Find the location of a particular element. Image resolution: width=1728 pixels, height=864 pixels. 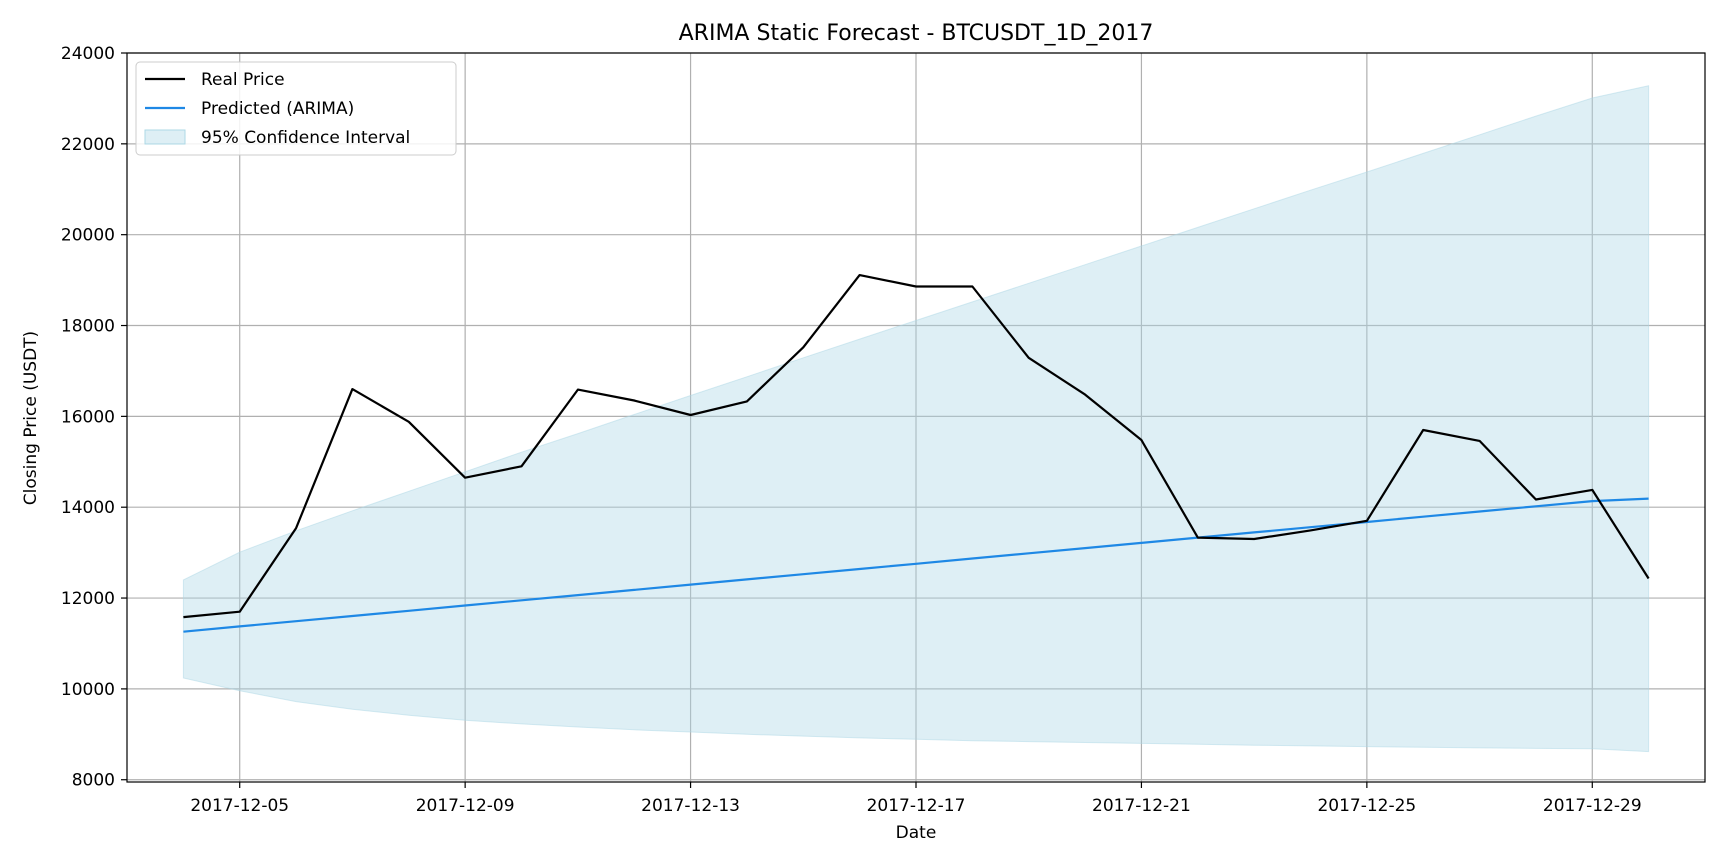

y-axis-label: Closing Price (USDT) is located at coordinates (31, 418).